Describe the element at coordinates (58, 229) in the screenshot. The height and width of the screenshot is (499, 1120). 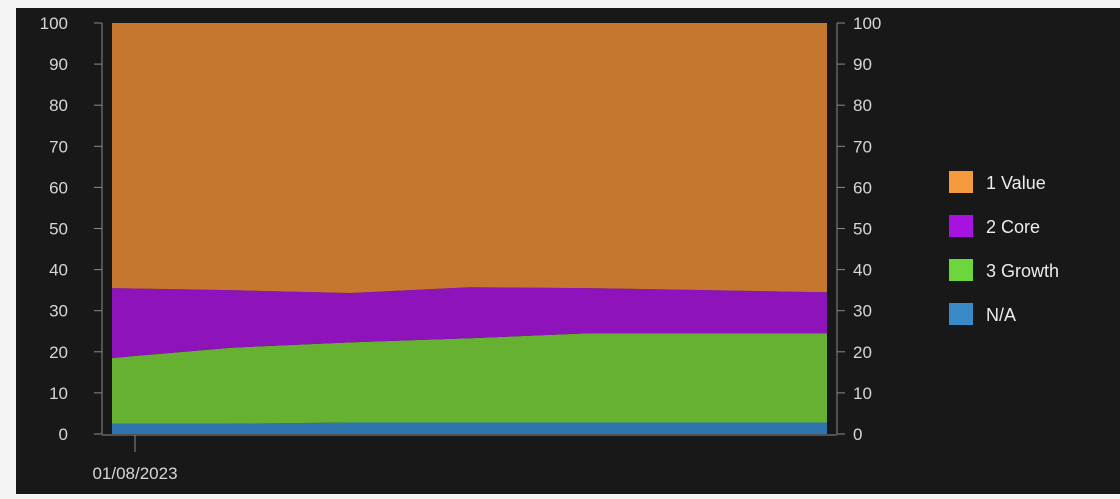
I see `y-tick-label-left: 50` at that location.